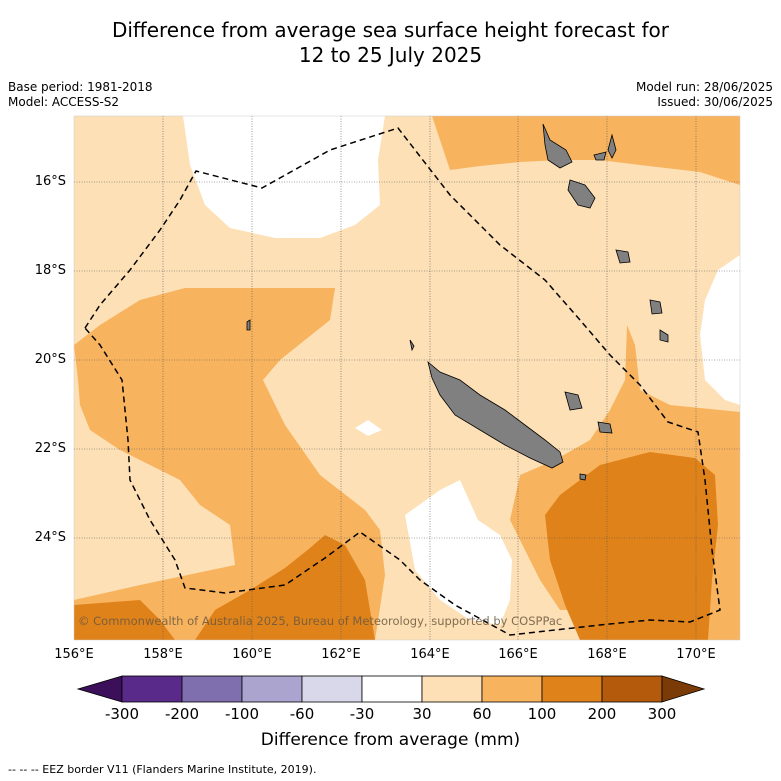 The width and height of the screenshot is (781, 781). Describe the element at coordinates (285, 587) in the screenshot. I see `anomaly-100-200-southwest` at that location.